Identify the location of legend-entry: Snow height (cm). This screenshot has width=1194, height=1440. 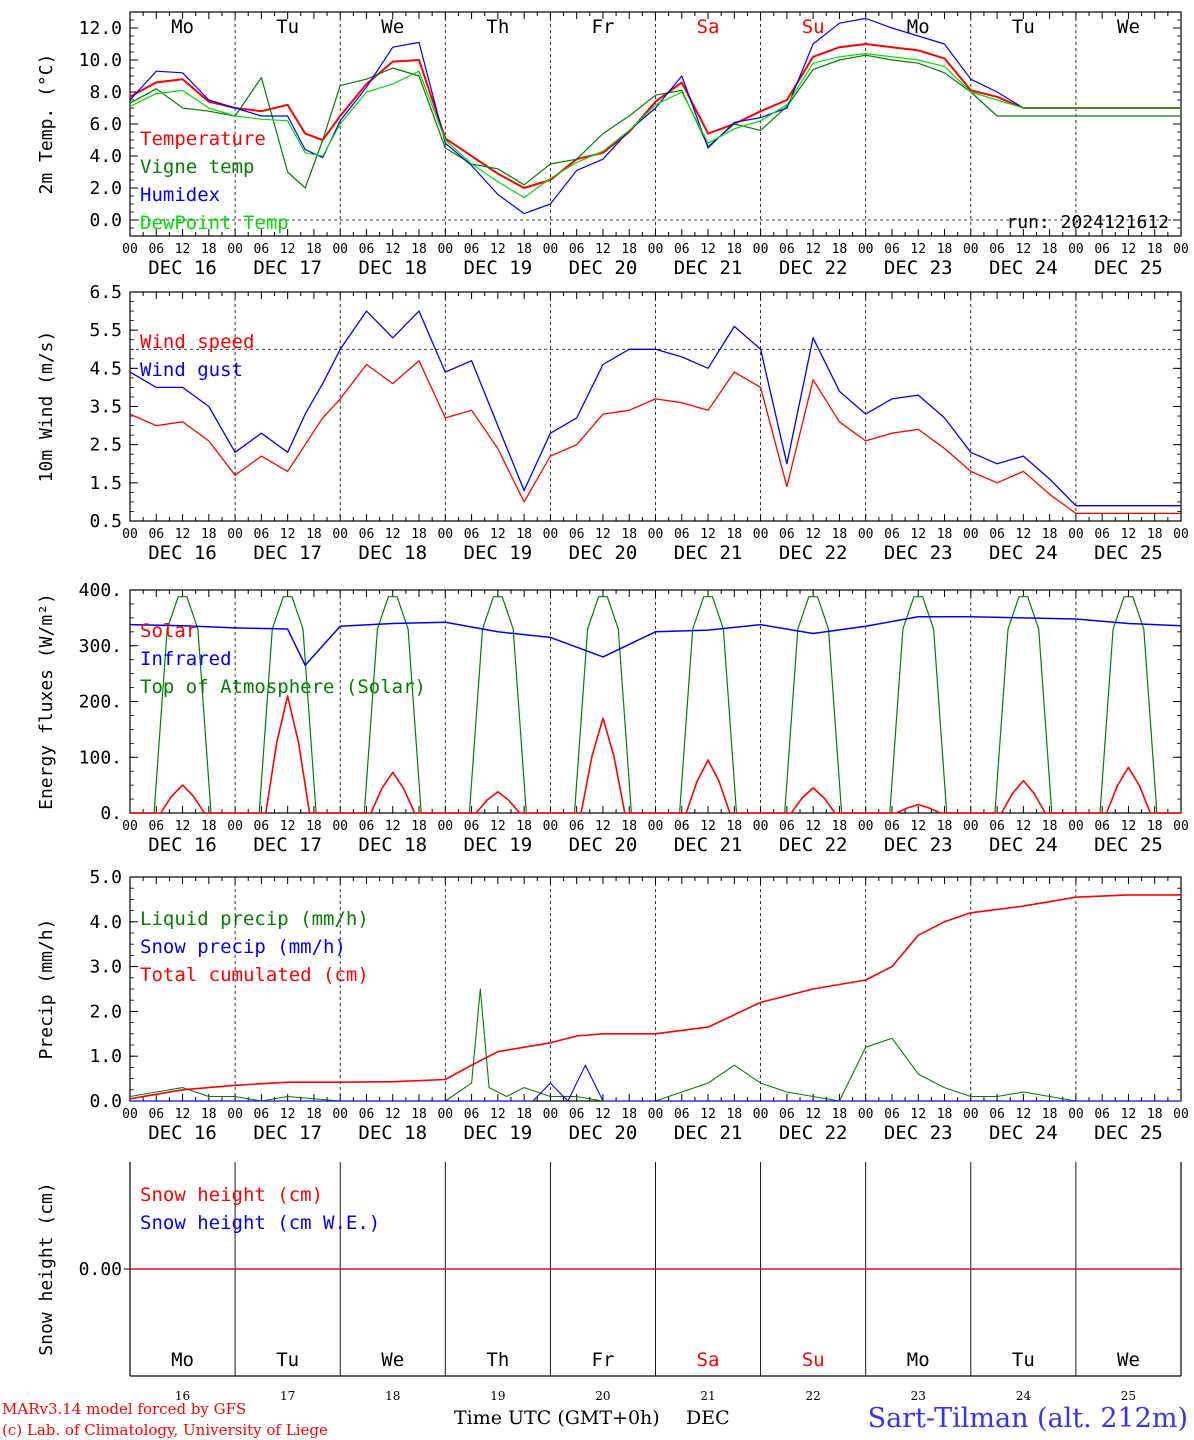
(231, 1195).